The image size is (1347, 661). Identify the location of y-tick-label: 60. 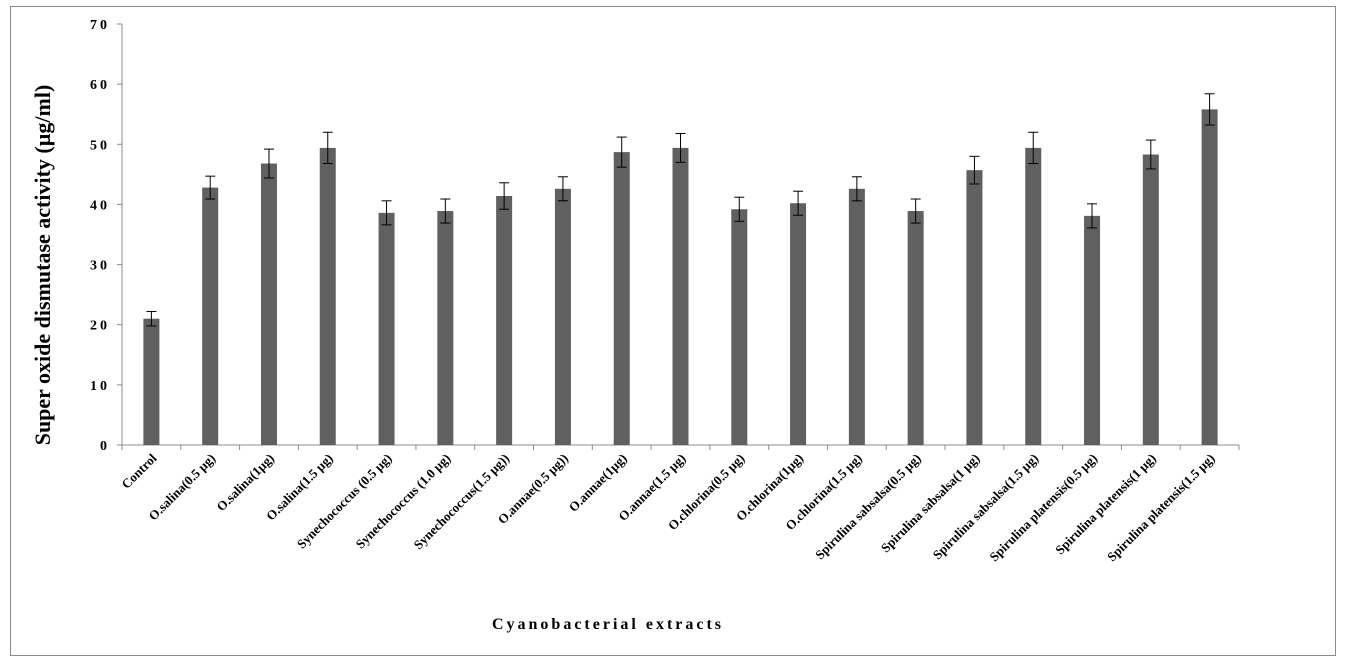
(100, 85).